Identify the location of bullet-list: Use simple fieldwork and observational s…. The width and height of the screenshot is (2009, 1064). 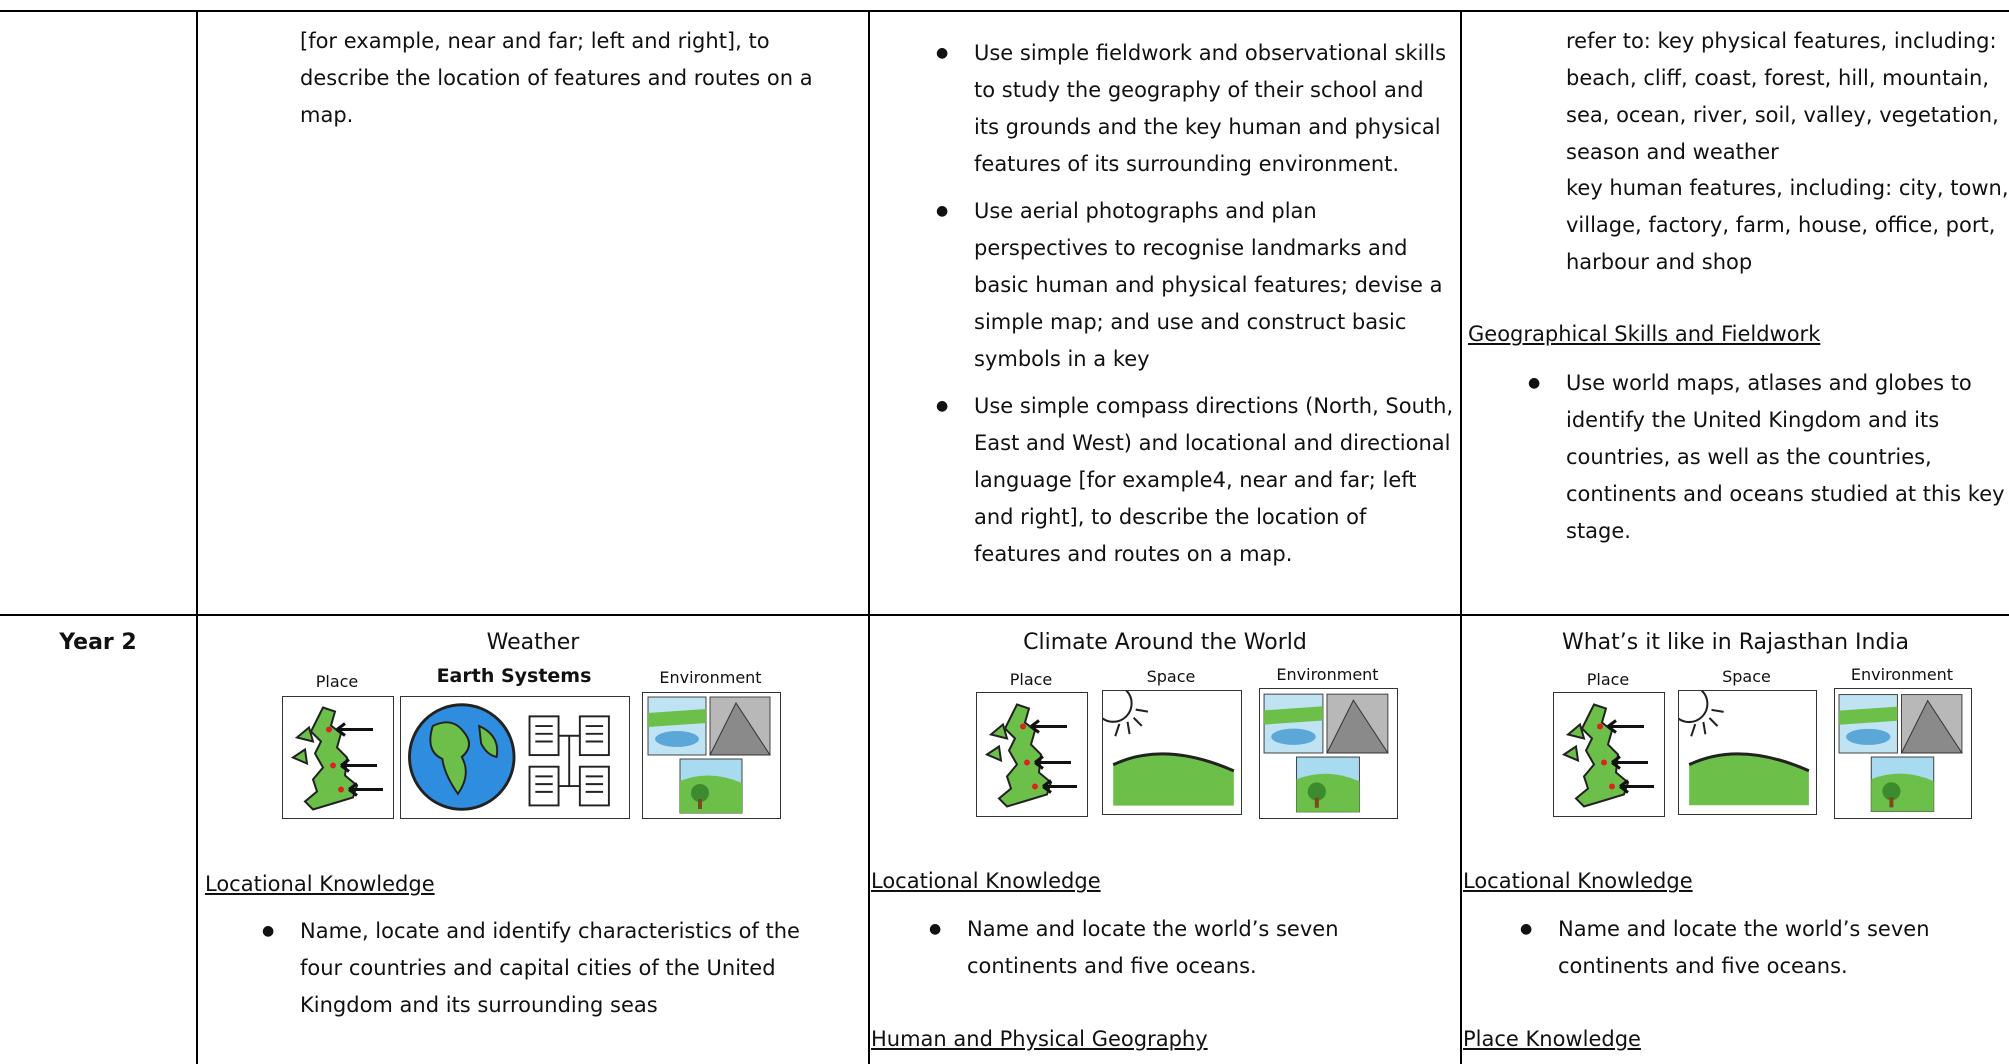
(1195, 309).